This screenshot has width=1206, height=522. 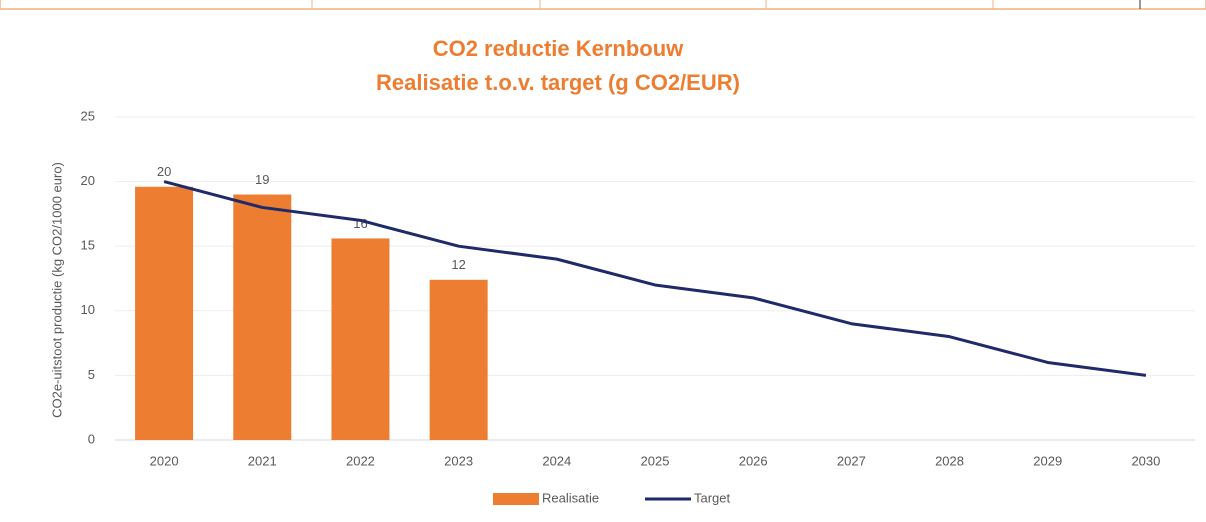 I want to click on legend-label: Target, so click(x=712, y=497).